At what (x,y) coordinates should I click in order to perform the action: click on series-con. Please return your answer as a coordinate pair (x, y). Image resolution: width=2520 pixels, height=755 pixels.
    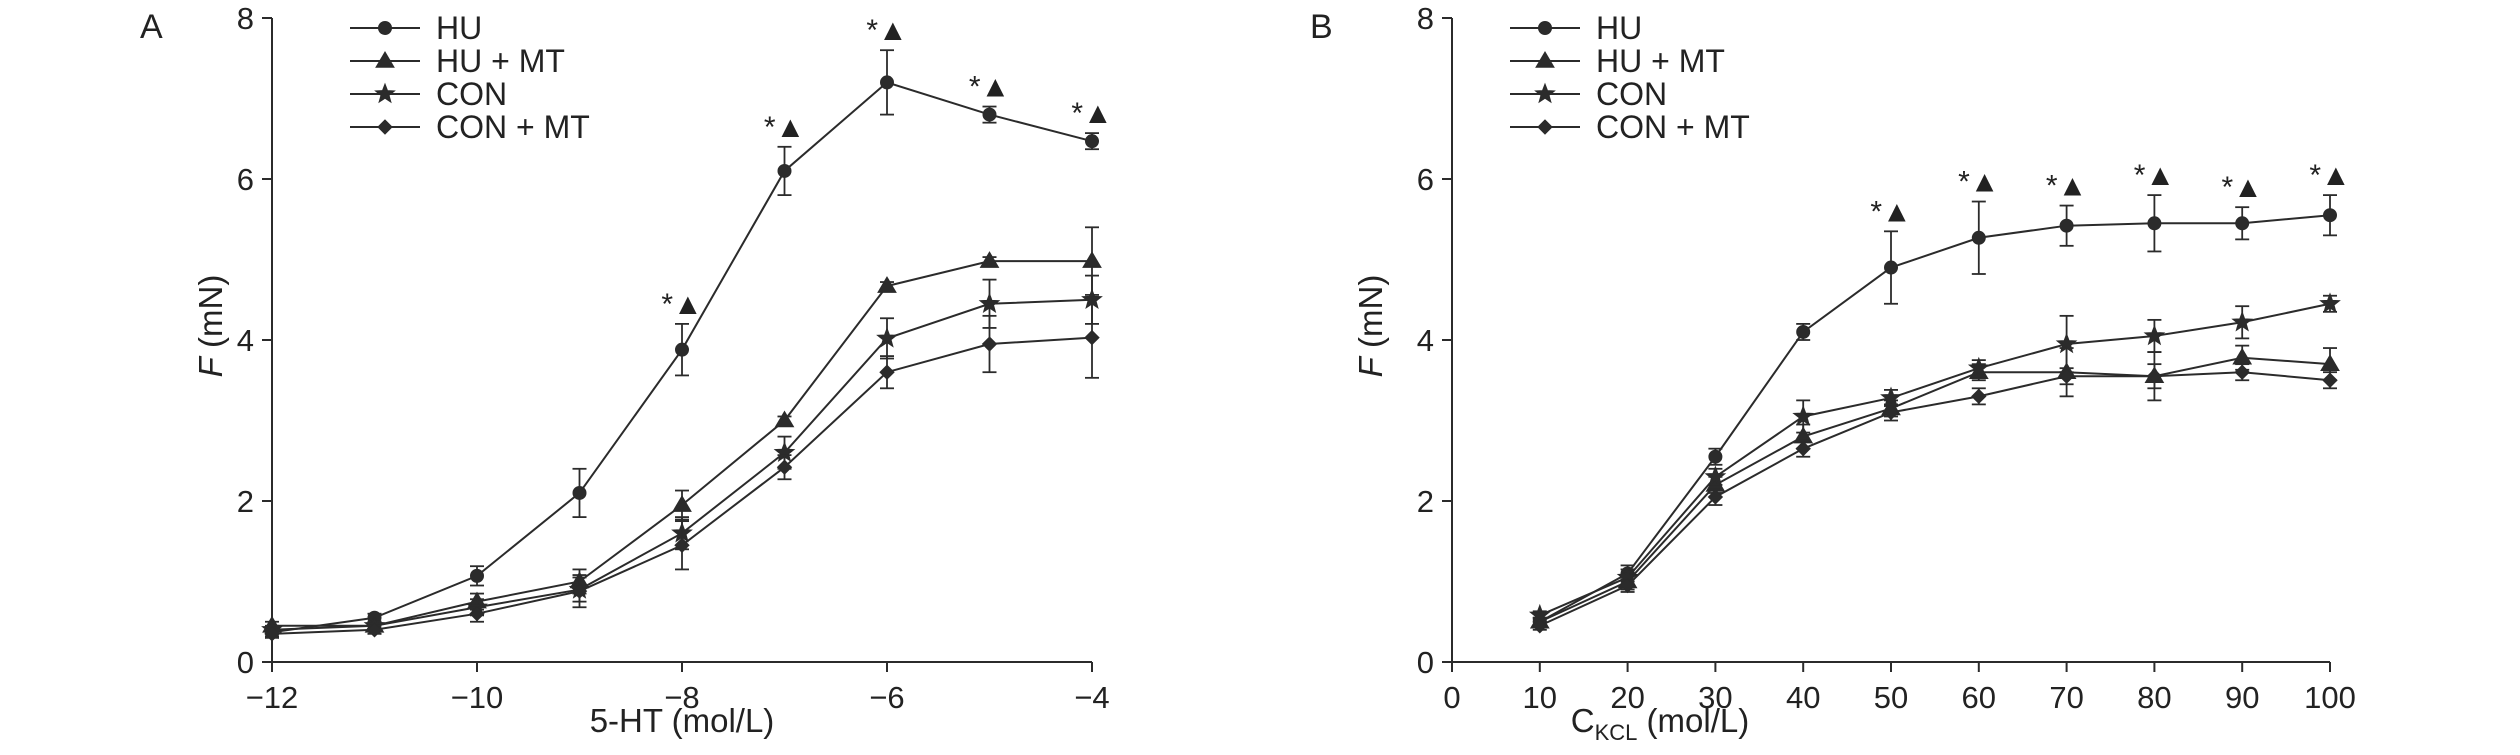
    Looking at the image, I should click on (1934, 458).